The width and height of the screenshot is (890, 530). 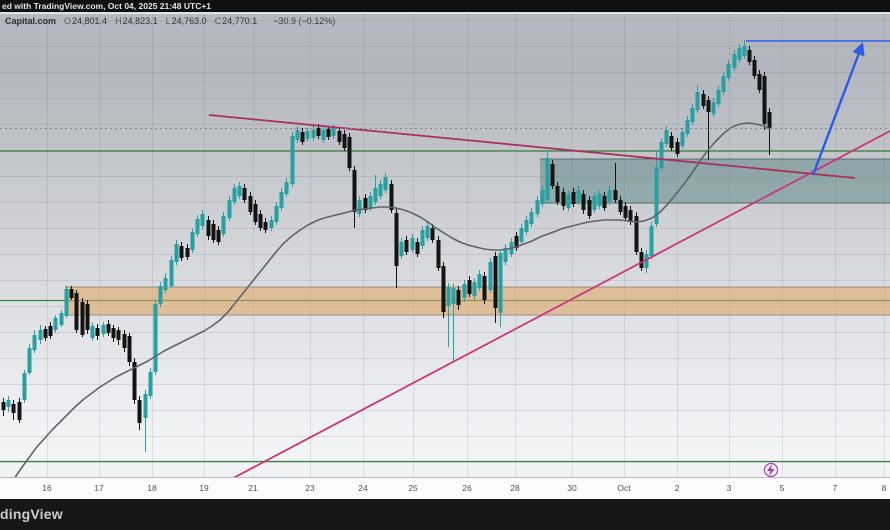 What do you see at coordinates (164, 21) in the screenshot?
I see `ohlc-values: O24,801.4 H24,823.1 L24,763.0 C24,770.1` at bounding box center [164, 21].